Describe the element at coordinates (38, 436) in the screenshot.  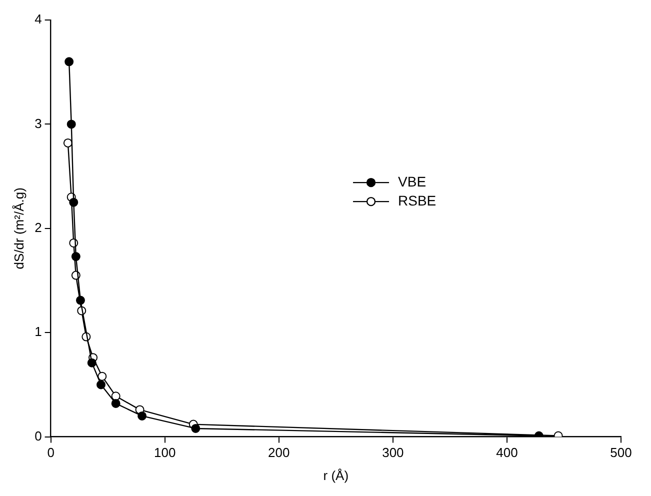
I see `y-tick-label: 0` at that location.